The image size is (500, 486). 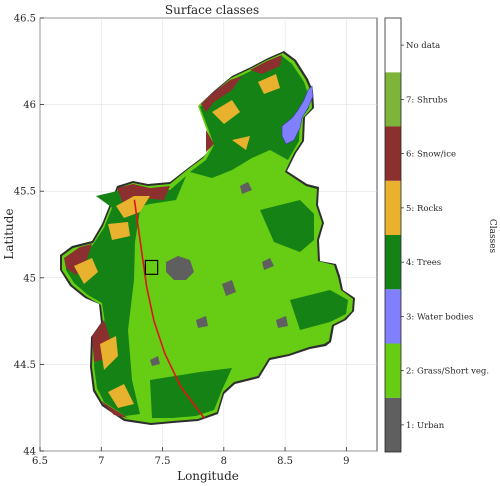 What do you see at coordinates (423, 46) in the screenshot?
I see `colorbar-label: No data` at bounding box center [423, 46].